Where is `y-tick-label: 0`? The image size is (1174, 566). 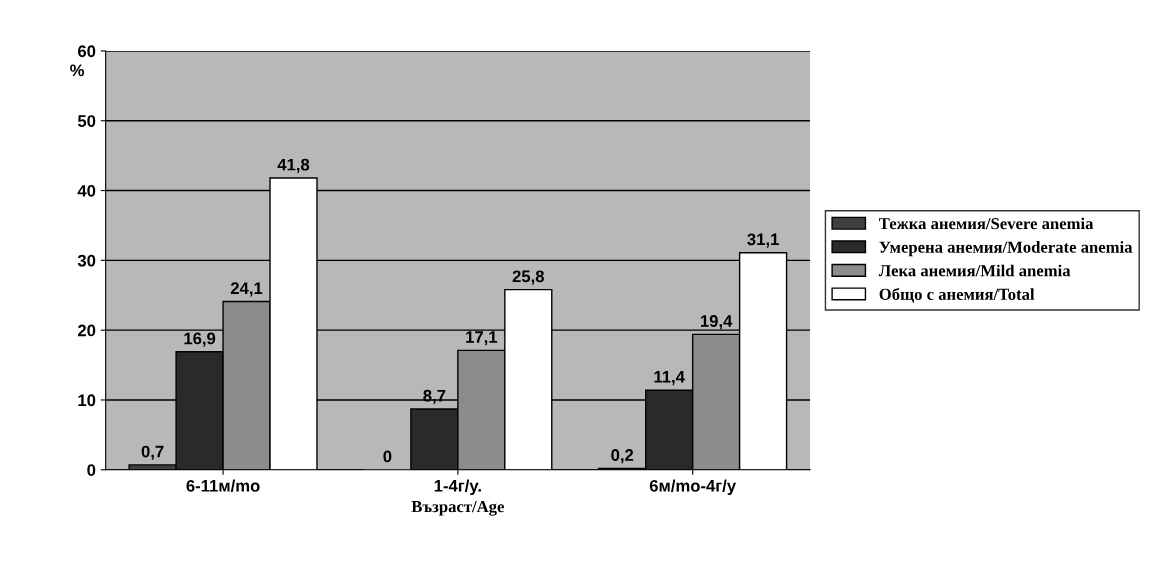 y-tick-label: 0 is located at coordinates (91, 470).